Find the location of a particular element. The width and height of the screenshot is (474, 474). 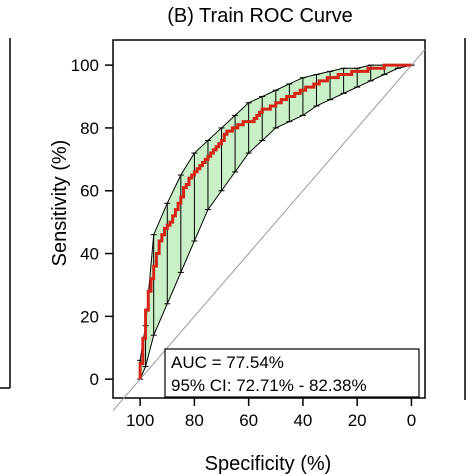

x-tick-label: 60 is located at coordinates (248, 420).